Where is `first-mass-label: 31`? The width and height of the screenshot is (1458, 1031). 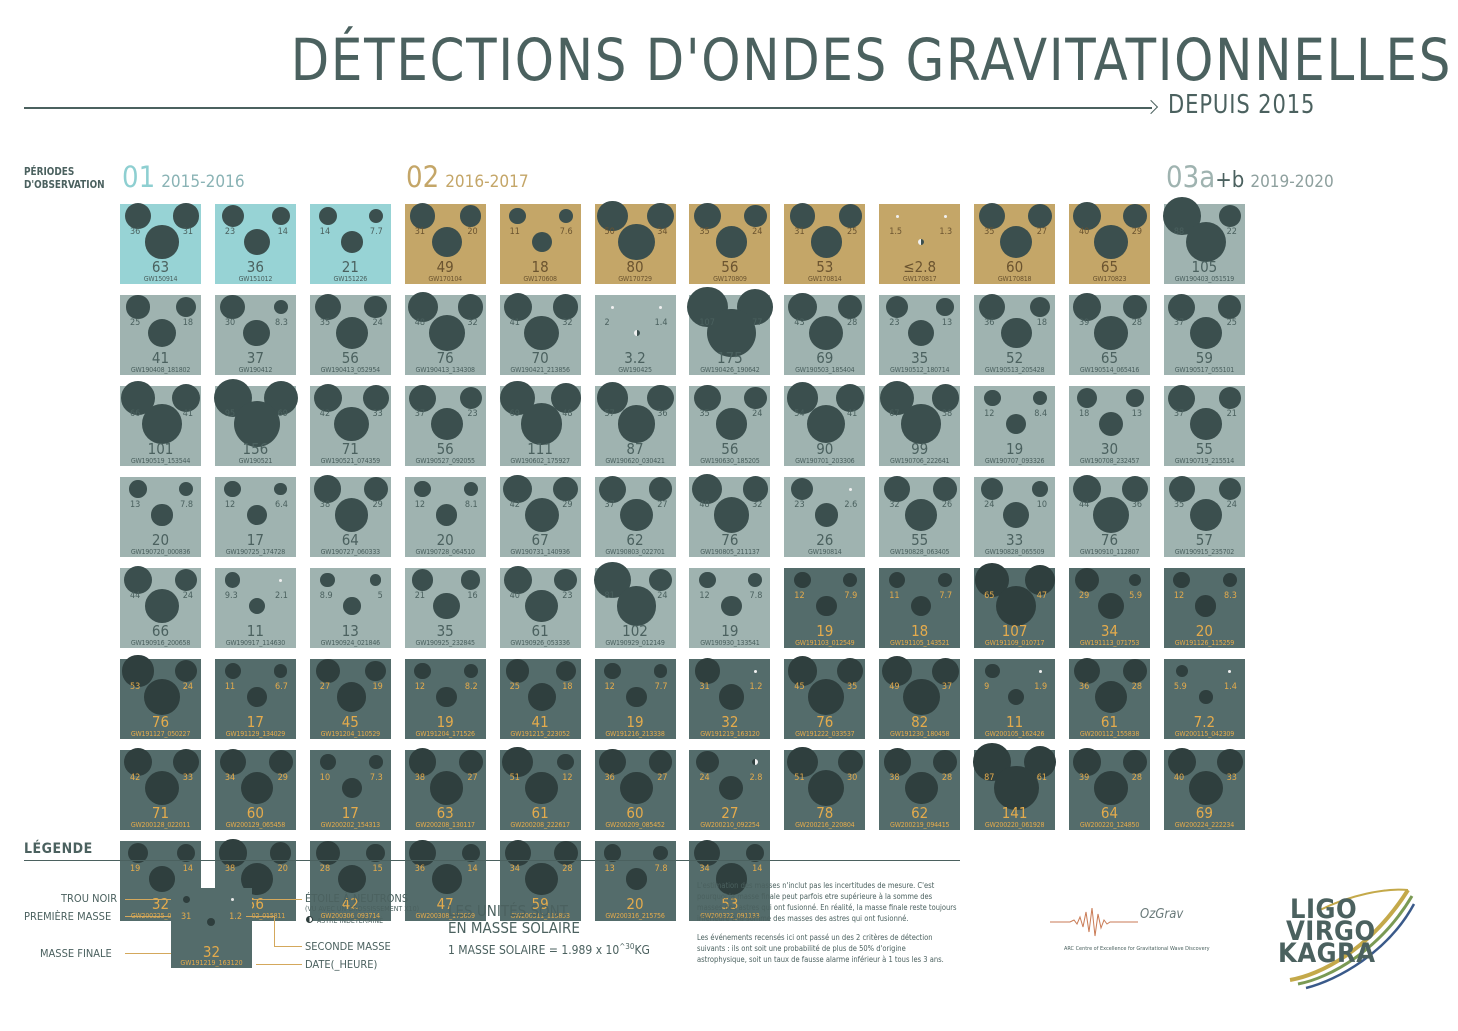
first-mass-label: 31 is located at coordinates (419, 232).